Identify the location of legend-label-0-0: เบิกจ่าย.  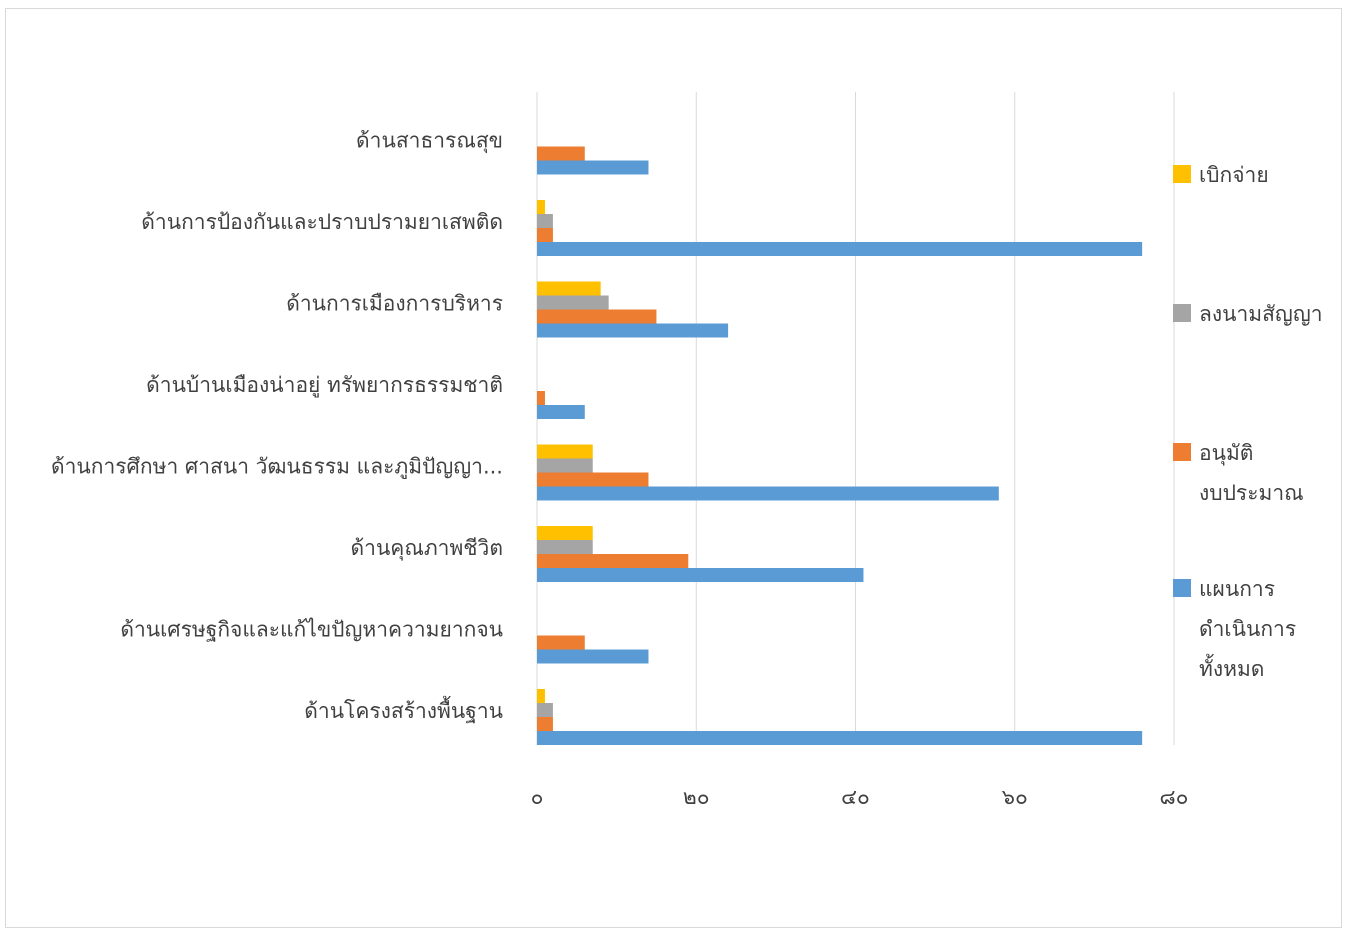
(1234, 175).